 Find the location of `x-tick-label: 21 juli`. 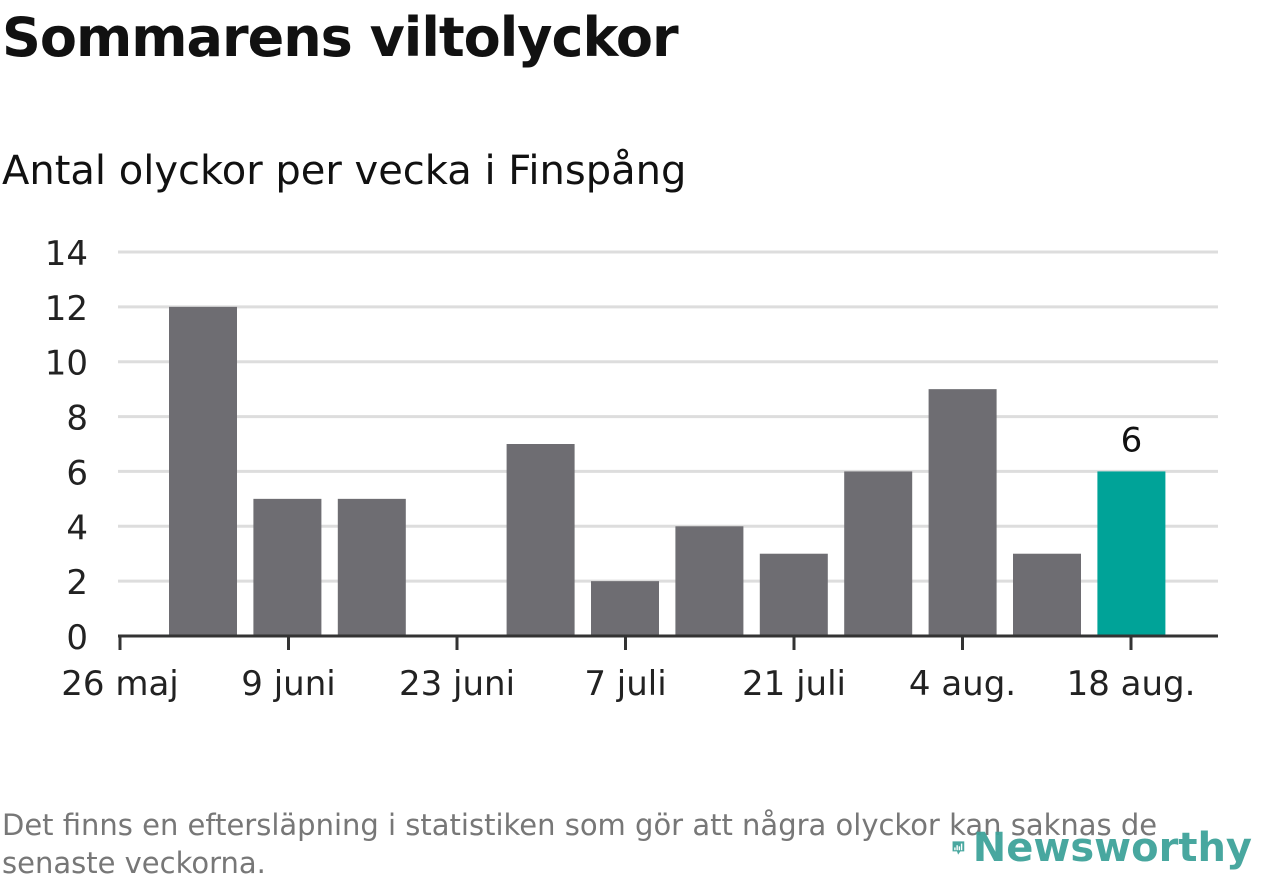

x-tick-label: 21 juli is located at coordinates (794, 684).